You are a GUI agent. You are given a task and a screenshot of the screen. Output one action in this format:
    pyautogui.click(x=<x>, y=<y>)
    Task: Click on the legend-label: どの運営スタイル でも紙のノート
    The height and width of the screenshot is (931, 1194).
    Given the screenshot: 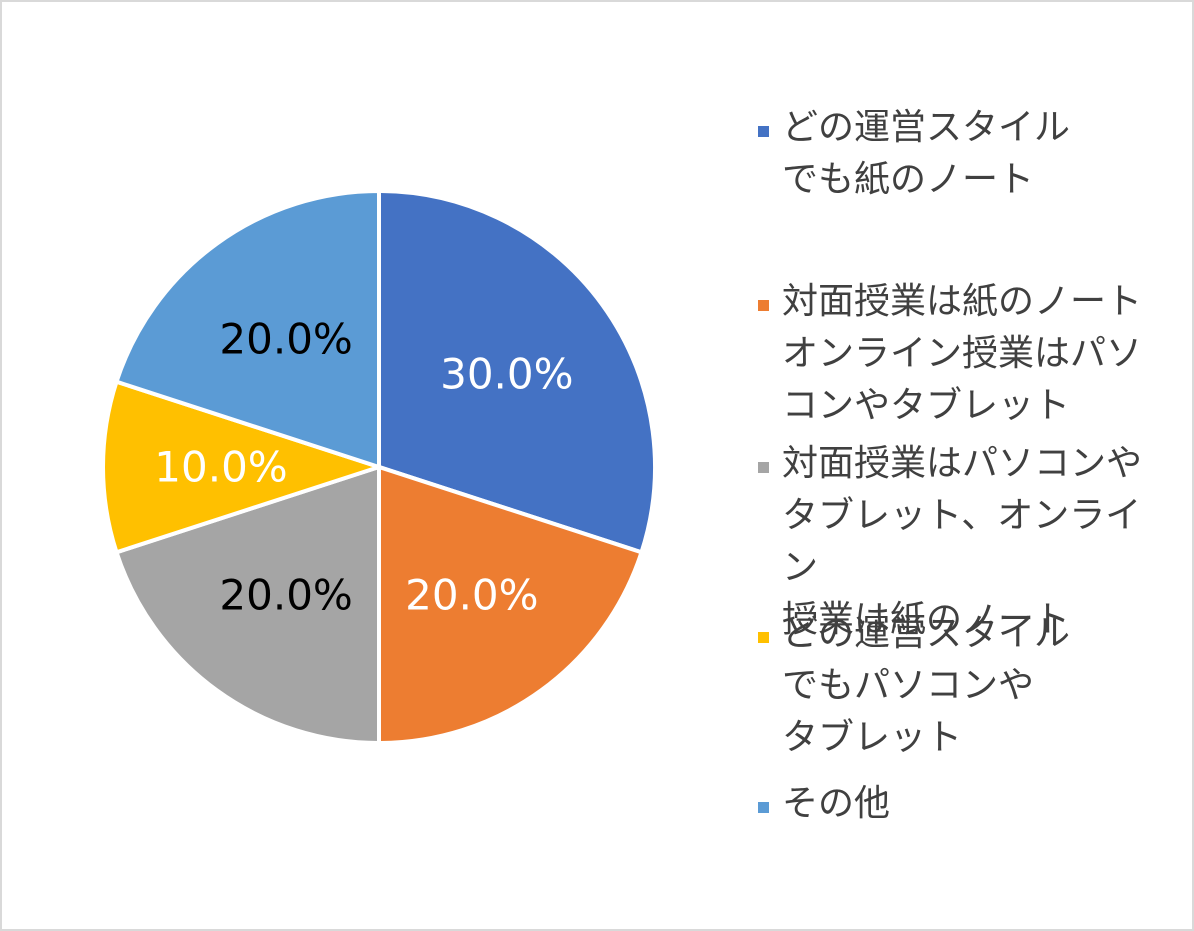 What is the action you would take?
    pyautogui.click(x=926, y=153)
    